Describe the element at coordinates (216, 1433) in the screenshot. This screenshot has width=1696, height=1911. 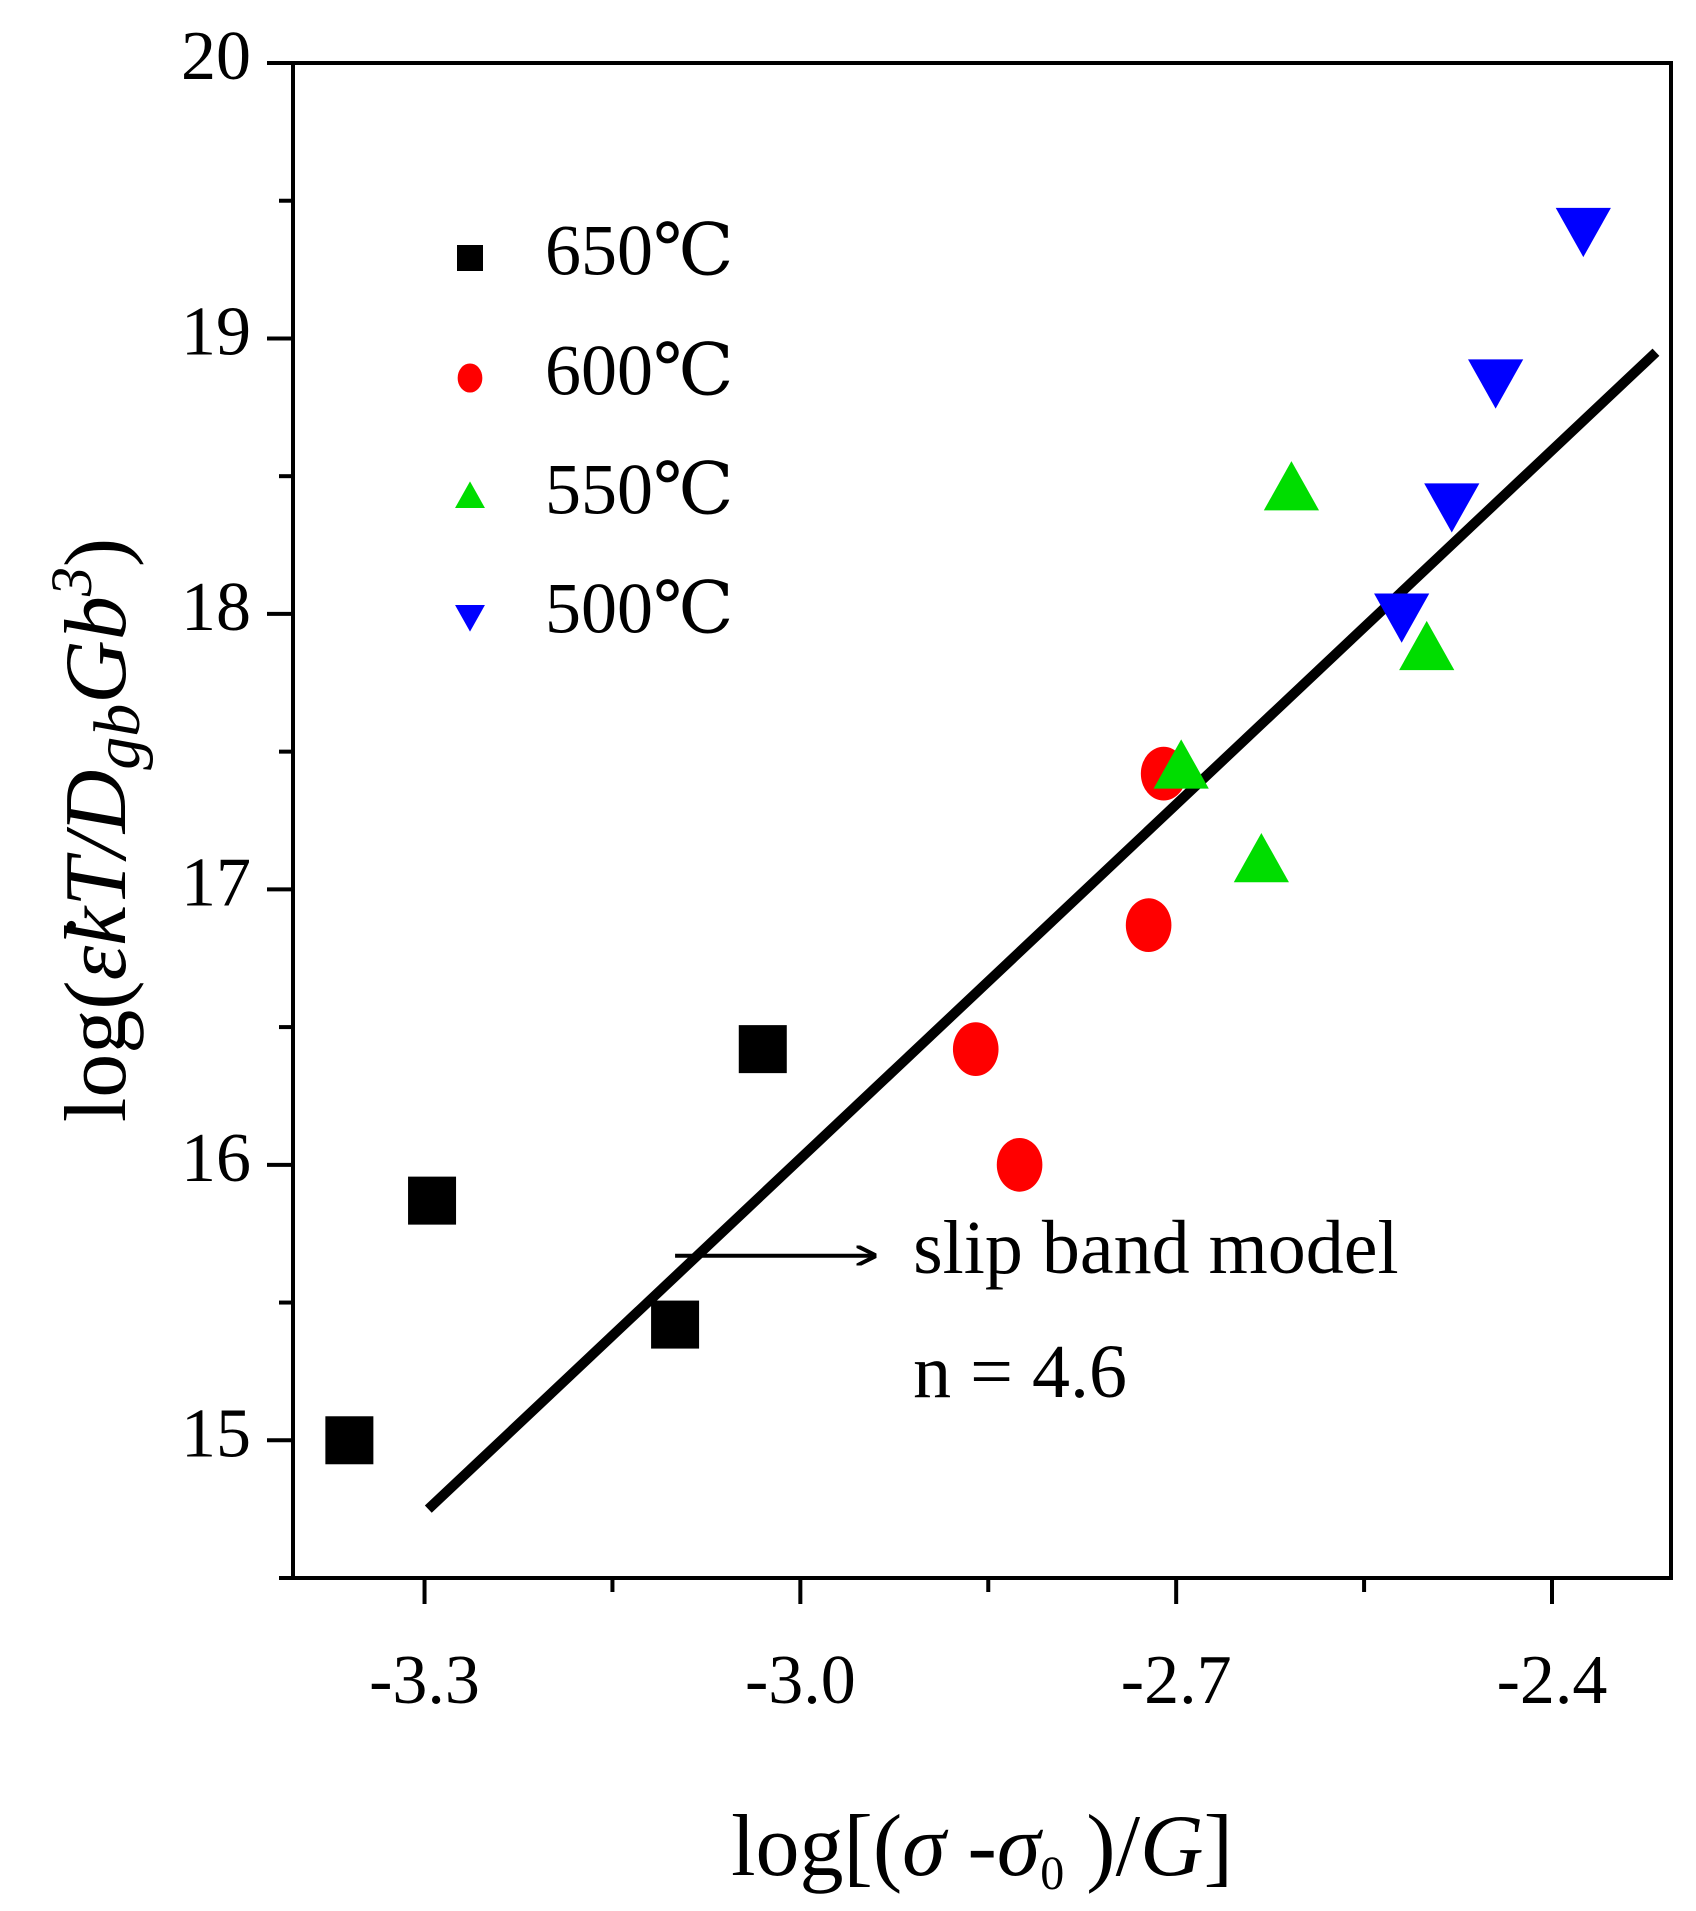
I see `y-tick-label: 15` at that location.